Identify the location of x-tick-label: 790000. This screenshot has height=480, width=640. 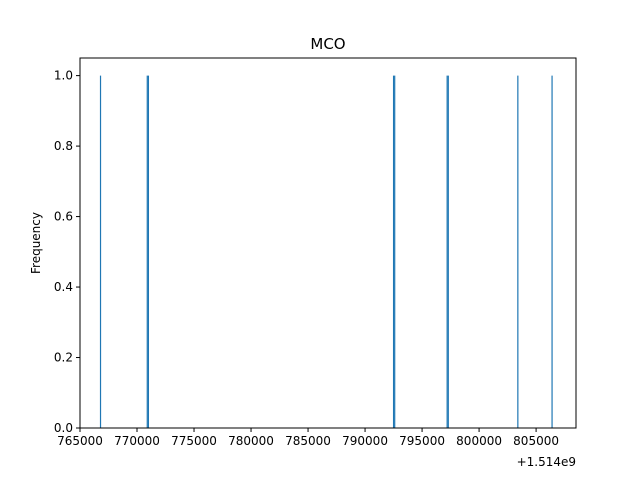
(365, 441).